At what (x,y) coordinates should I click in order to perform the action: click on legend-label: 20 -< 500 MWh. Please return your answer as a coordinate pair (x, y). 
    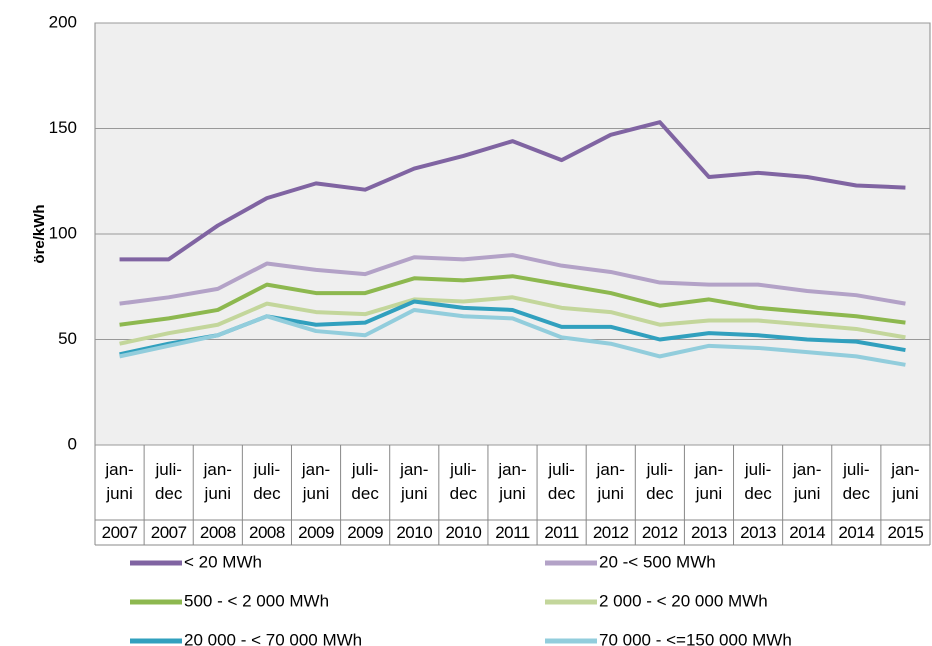
    Looking at the image, I should click on (657, 561).